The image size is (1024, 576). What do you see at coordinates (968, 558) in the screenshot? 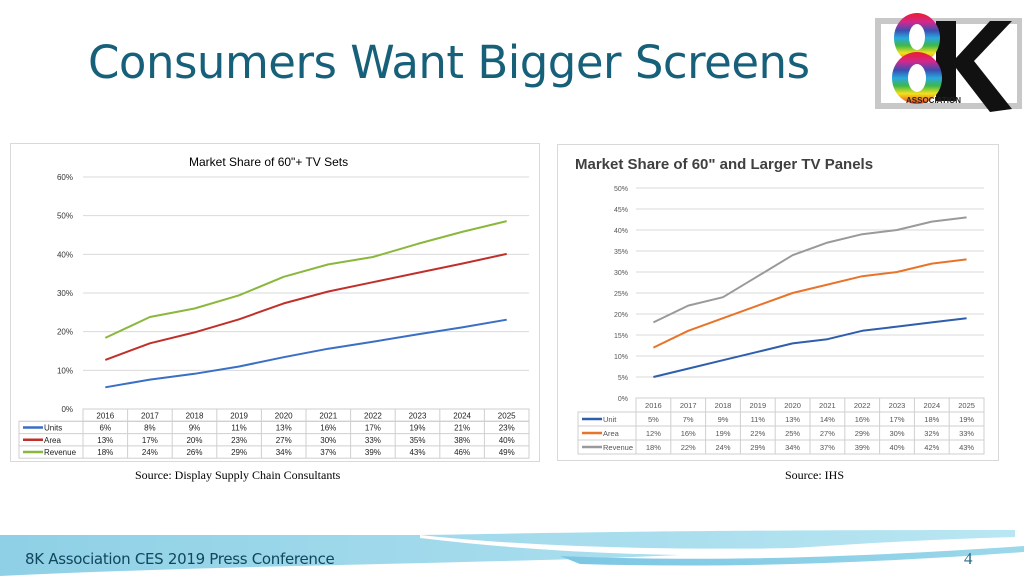
I see `page-number: 4` at bounding box center [968, 558].